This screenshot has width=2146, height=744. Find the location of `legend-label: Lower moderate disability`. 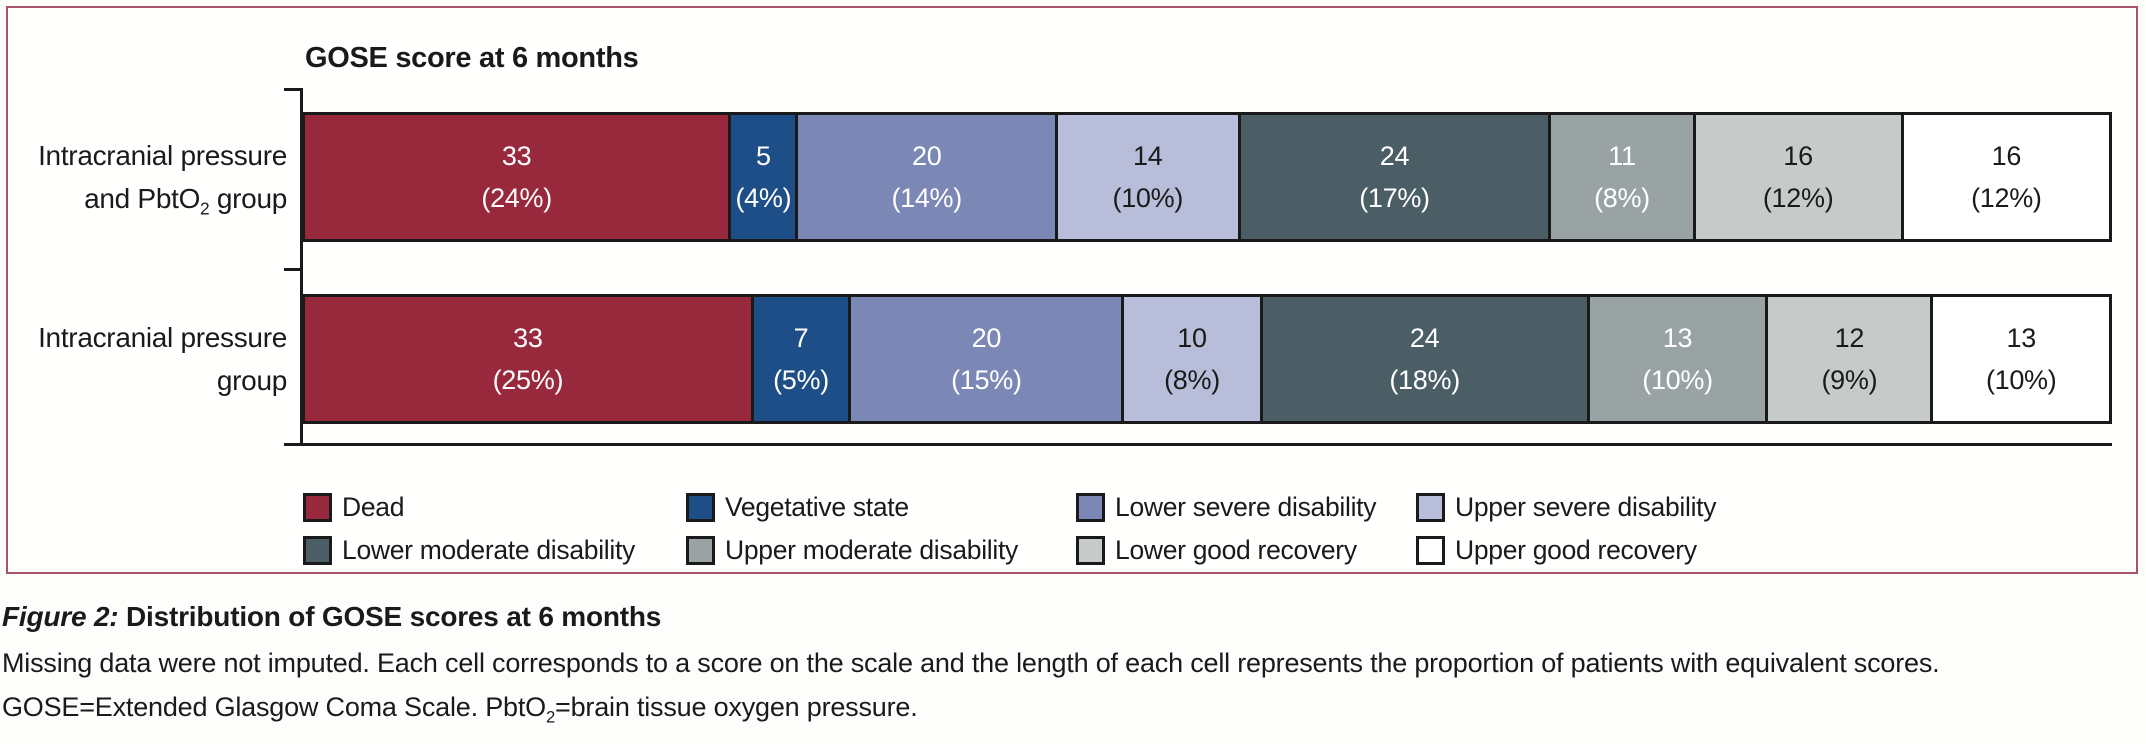

legend-label: Lower moderate disability is located at coordinates (488, 550).